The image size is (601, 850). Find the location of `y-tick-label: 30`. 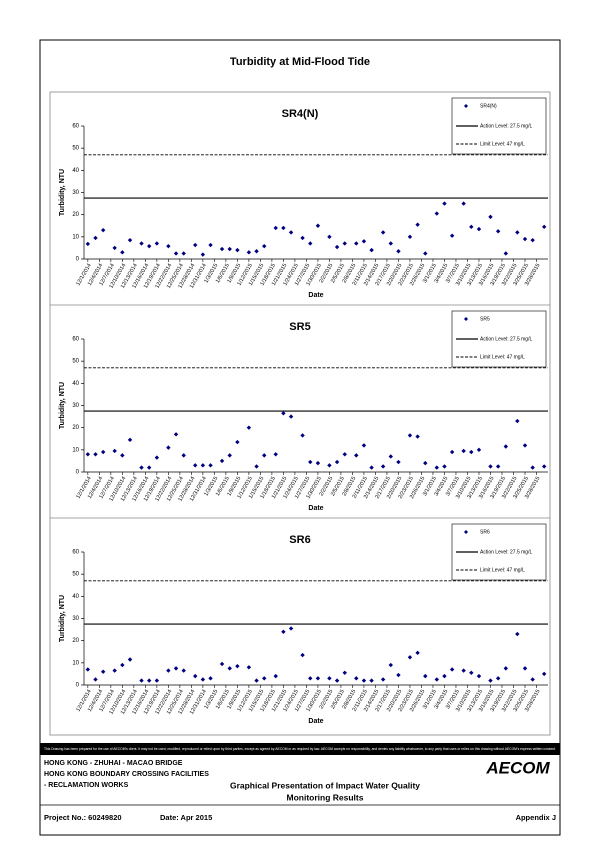

y-tick-label: 30 is located at coordinates (75, 406).